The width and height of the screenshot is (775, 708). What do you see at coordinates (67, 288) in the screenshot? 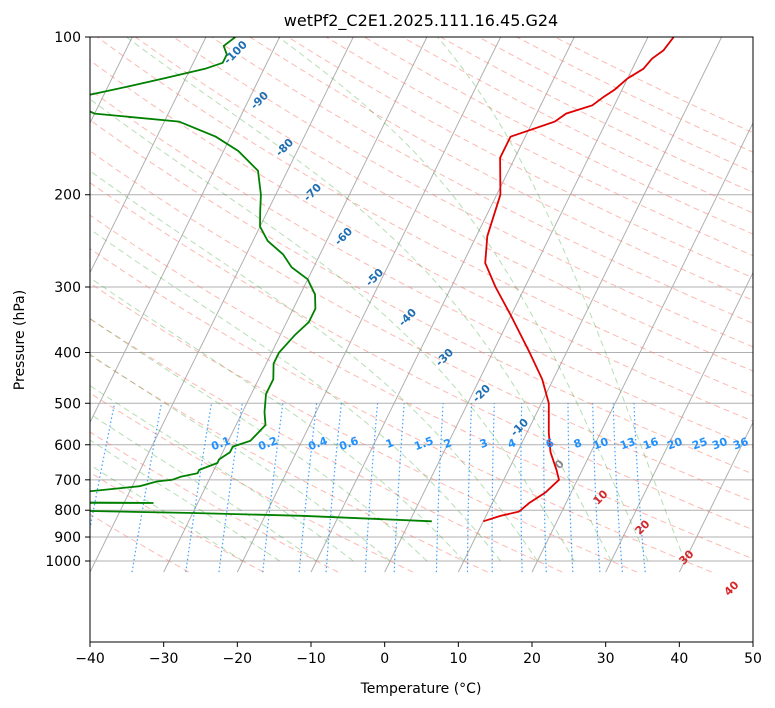
I see `y-tick-label: 300` at bounding box center [67, 288].